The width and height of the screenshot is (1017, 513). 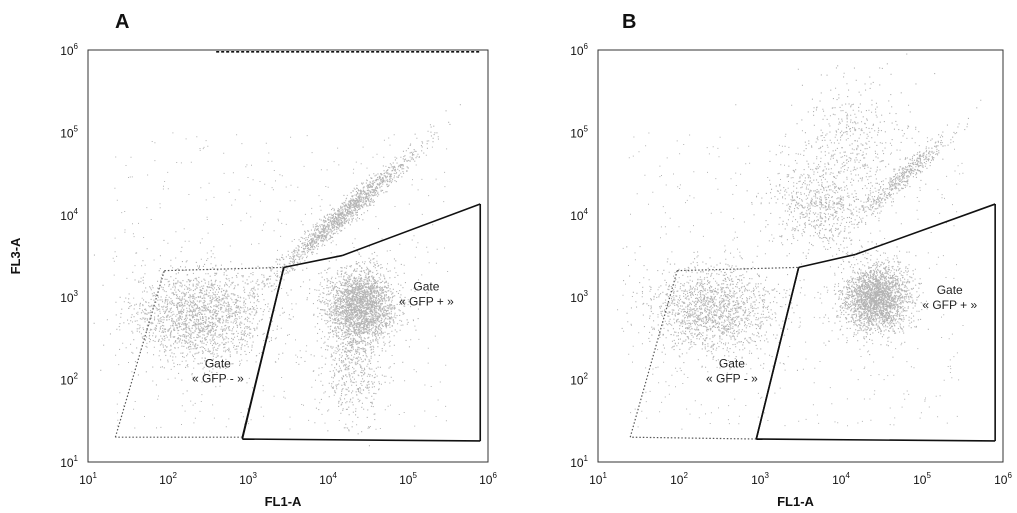 What do you see at coordinates (629, 22) in the screenshot?
I see `panel-label: B` at bounding box center [629, 22].